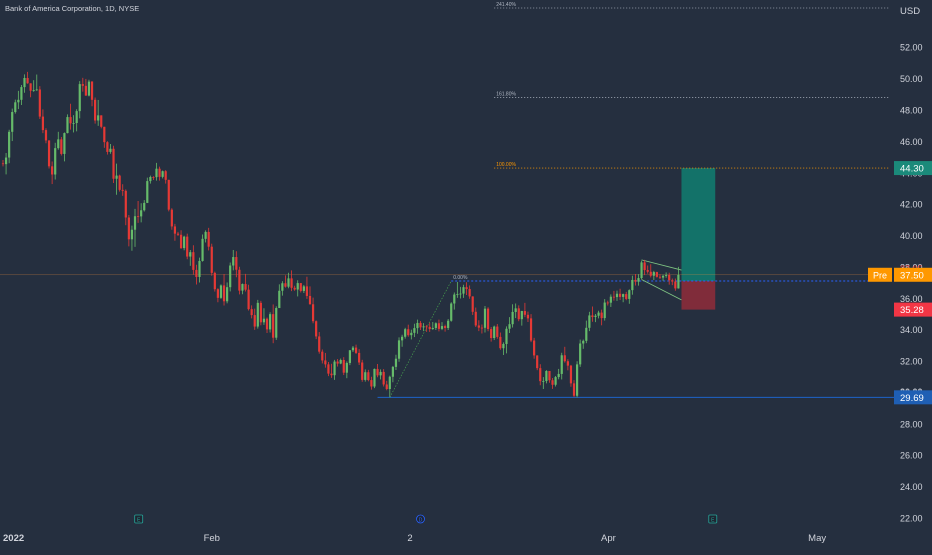 This screenshot has height=555, width=932. What do you see at coordinates (13, 538) in the screenshot?
I see `x-tick-label: 2022` at bounding box center [13, 538].